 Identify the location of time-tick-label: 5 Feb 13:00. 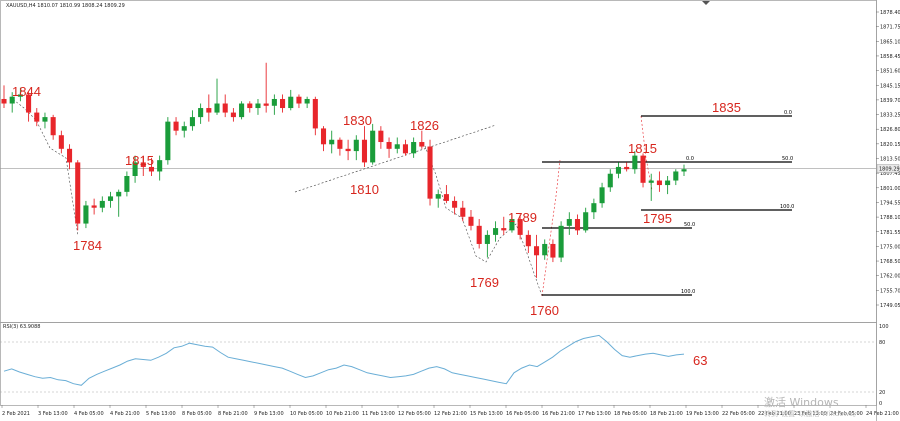
(161, 414).